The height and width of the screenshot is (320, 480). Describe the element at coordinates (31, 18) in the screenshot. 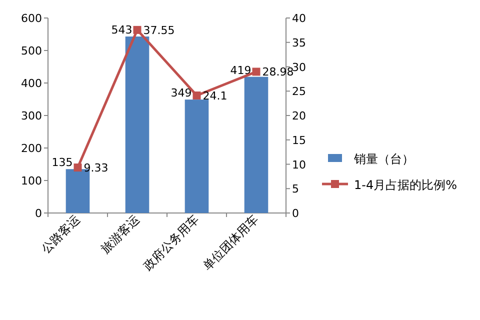

I see `y-tick-label: 600` at that location.